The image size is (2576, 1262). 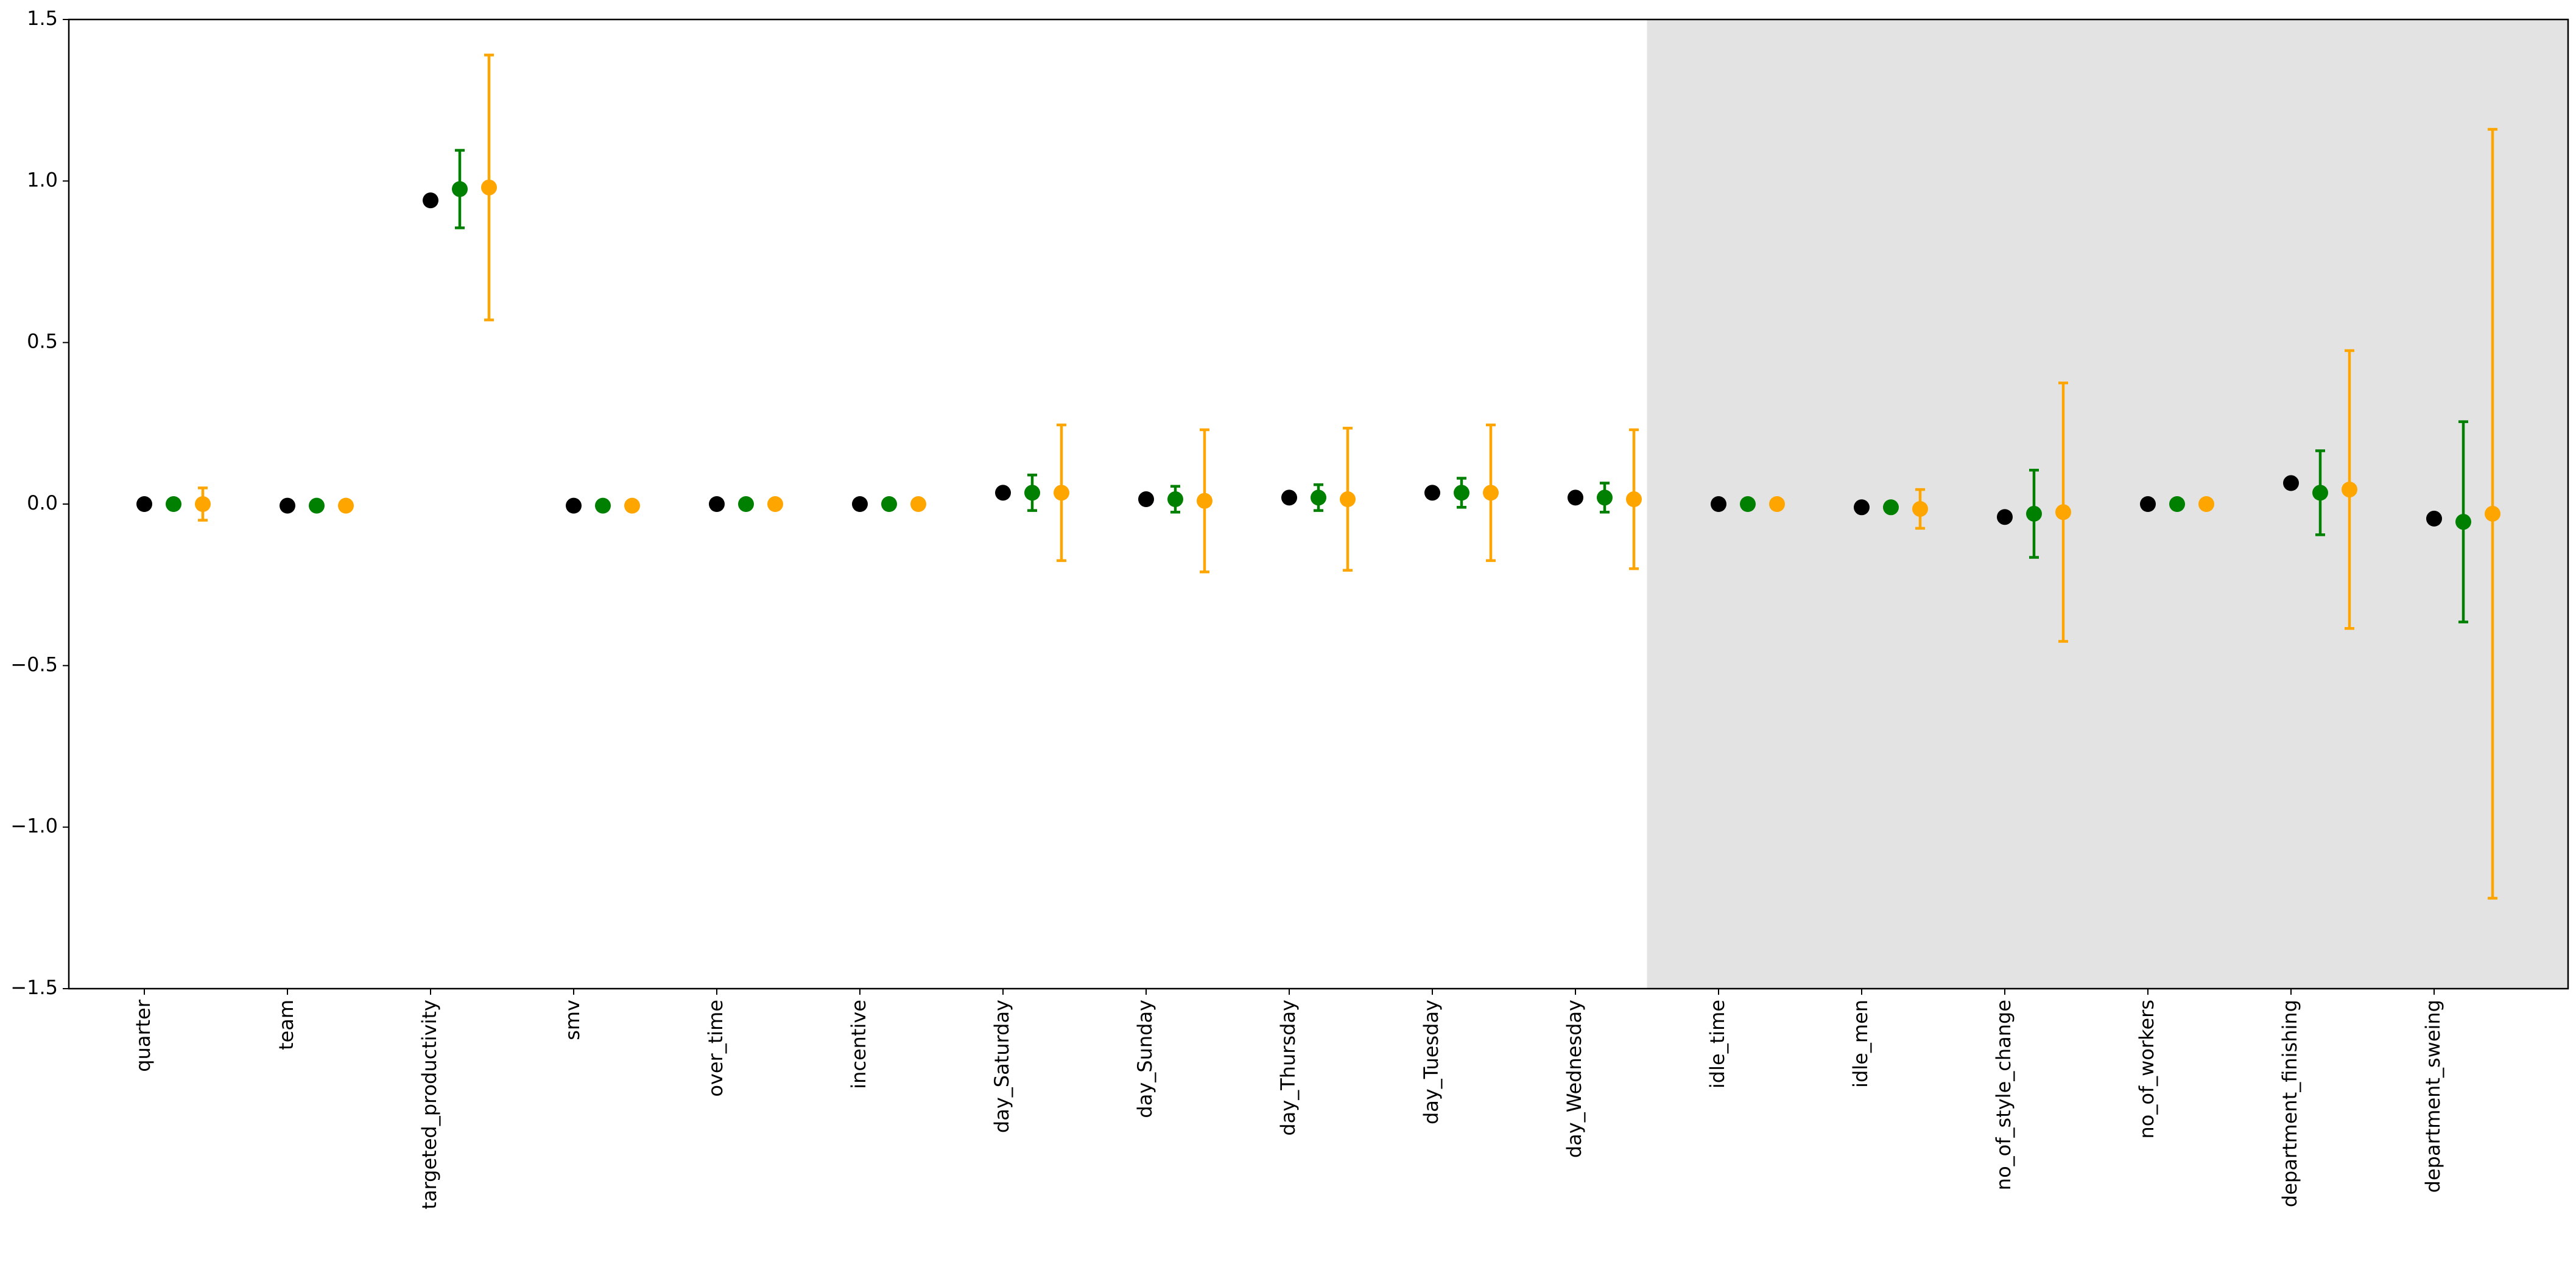 What do you see at coordinates (2146, 1069) in the screenshot?
I see `x-tick-label: no_of_workers` at bounding box center [2146, 1069].